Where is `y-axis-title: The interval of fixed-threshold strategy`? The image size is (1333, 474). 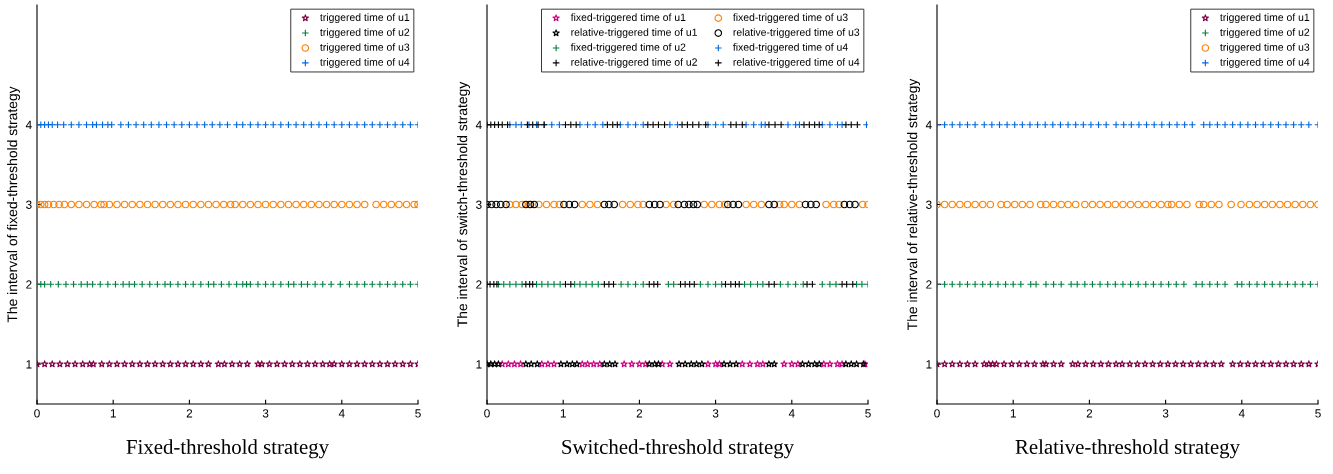 y-axis-title: The interval of fixed-threshold strategy is located at coordinates (14, 204).